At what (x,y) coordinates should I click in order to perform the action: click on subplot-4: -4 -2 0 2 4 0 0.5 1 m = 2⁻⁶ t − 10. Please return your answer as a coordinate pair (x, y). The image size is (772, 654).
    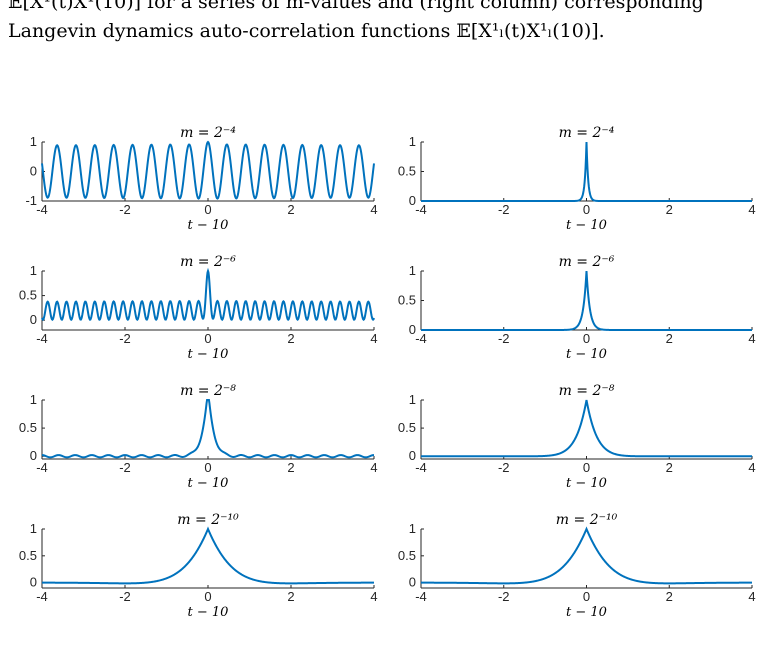
    Looking at the image, I should click on (577, 308).